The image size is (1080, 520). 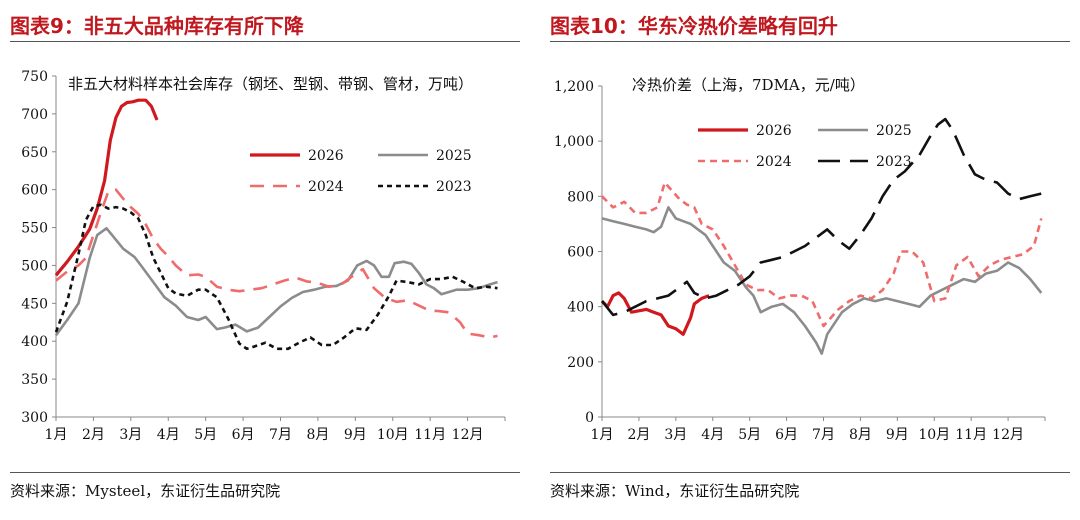 What do you see at coordinates (580, 308) in the screenshot?
I see `right-y-tick-label: 400` at bounding box center [580, 308].